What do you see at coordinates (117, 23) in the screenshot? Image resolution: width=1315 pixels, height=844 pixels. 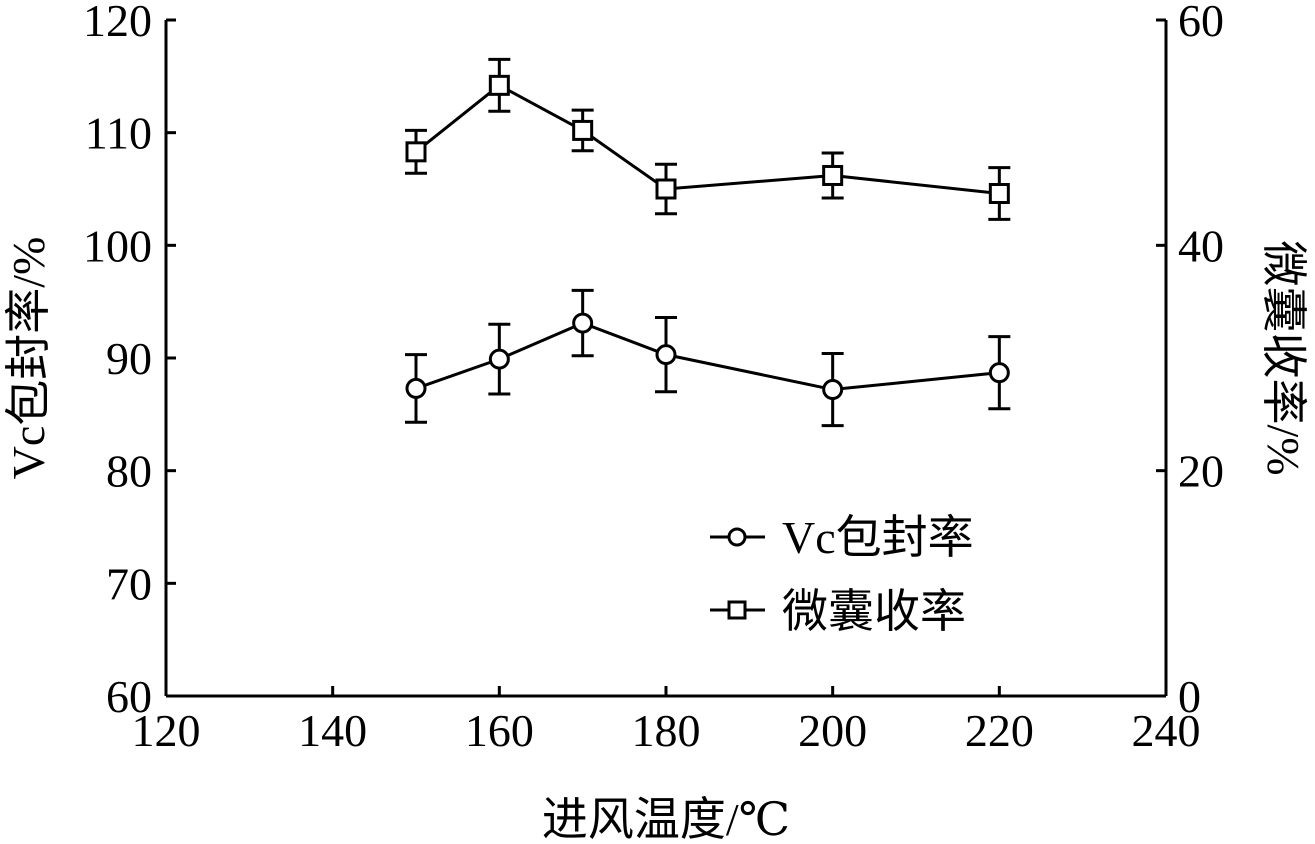 I see `y-left-tick-label: 120` at bounding box center [117, 23].